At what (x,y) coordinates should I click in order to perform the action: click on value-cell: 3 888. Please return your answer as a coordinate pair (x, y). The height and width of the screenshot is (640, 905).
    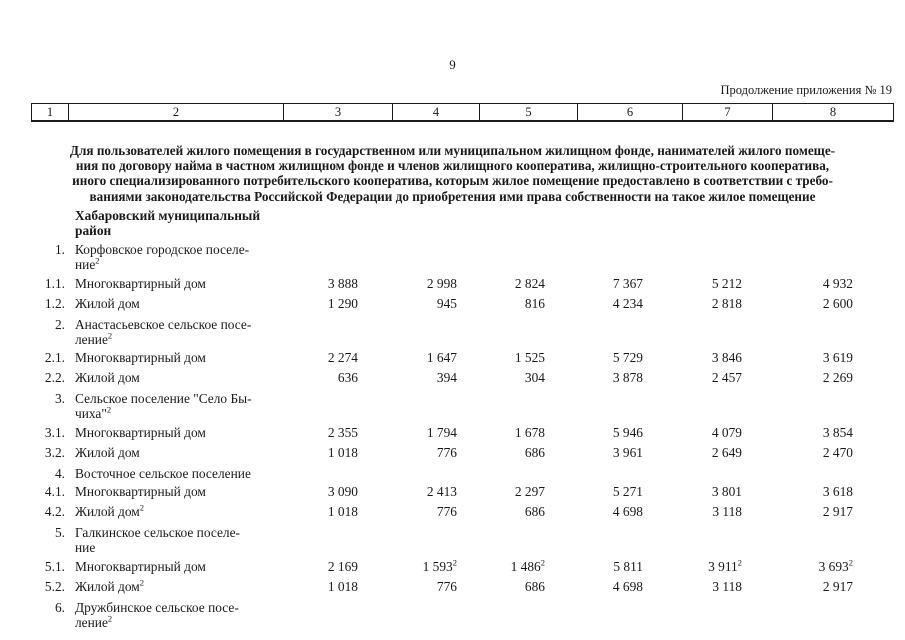
    Looking at the image, I should click on (342, 283).